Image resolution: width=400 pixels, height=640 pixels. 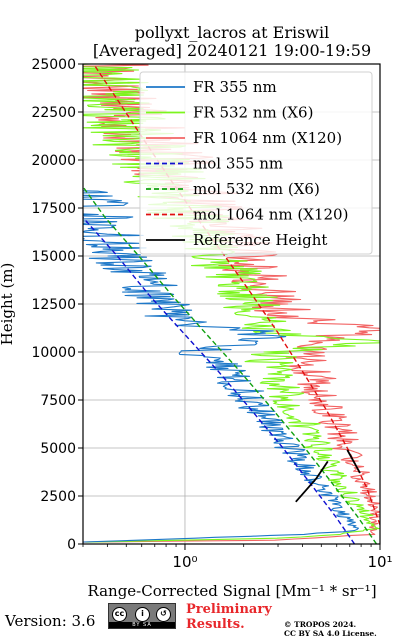 I want to click on preliminary-results-note: Preliminary Results., so click(x=229, y=617).